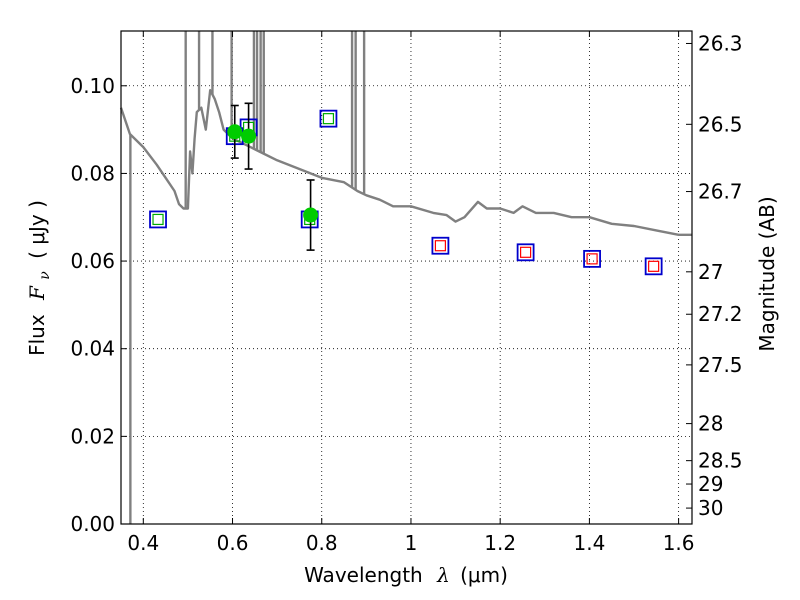 This screenshot has width=800, height=600. Describe the element at coordinates (720, 192) in the screenshot. I see `y2-tick-label: 26.7` at that location.